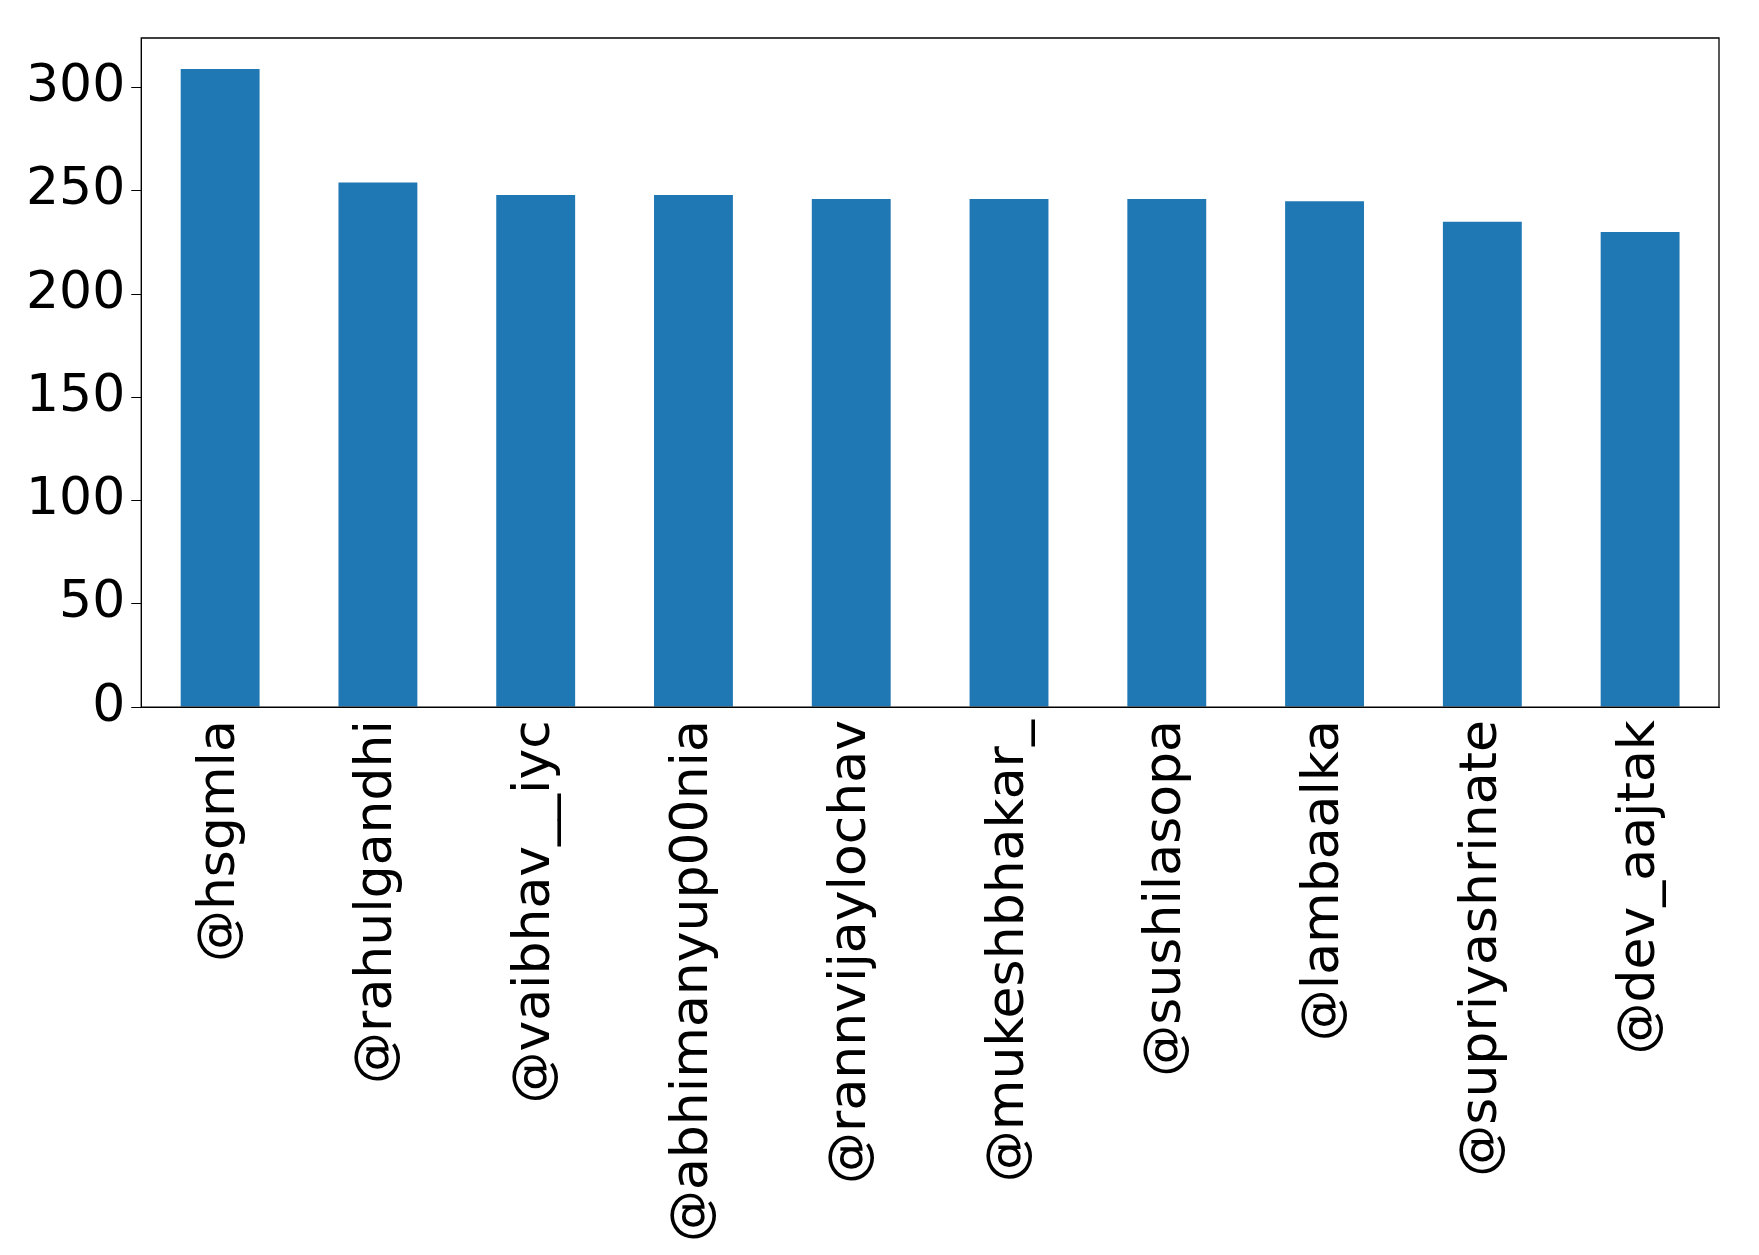 The height and width of the screenshot is (1255, 1759). I want to click on x-tick-label: @vaibhav__iyc, so click(531, 912).